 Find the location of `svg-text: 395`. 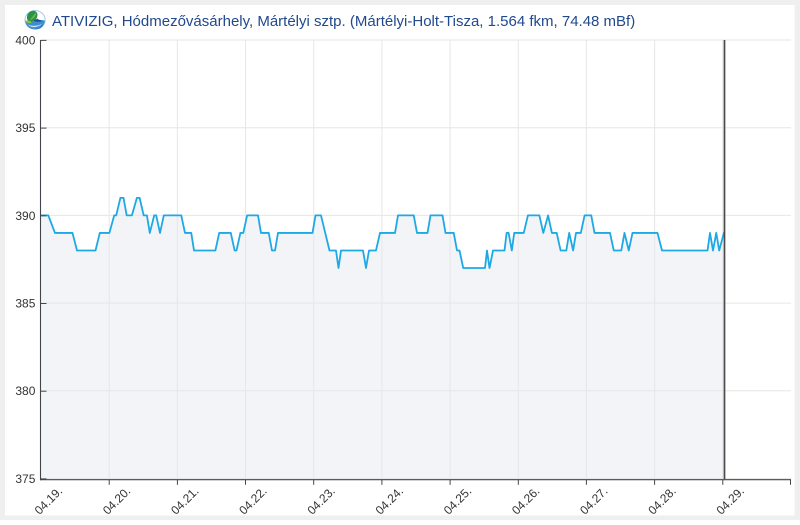

svg-text: 395 is located at coordinates (25, 128).